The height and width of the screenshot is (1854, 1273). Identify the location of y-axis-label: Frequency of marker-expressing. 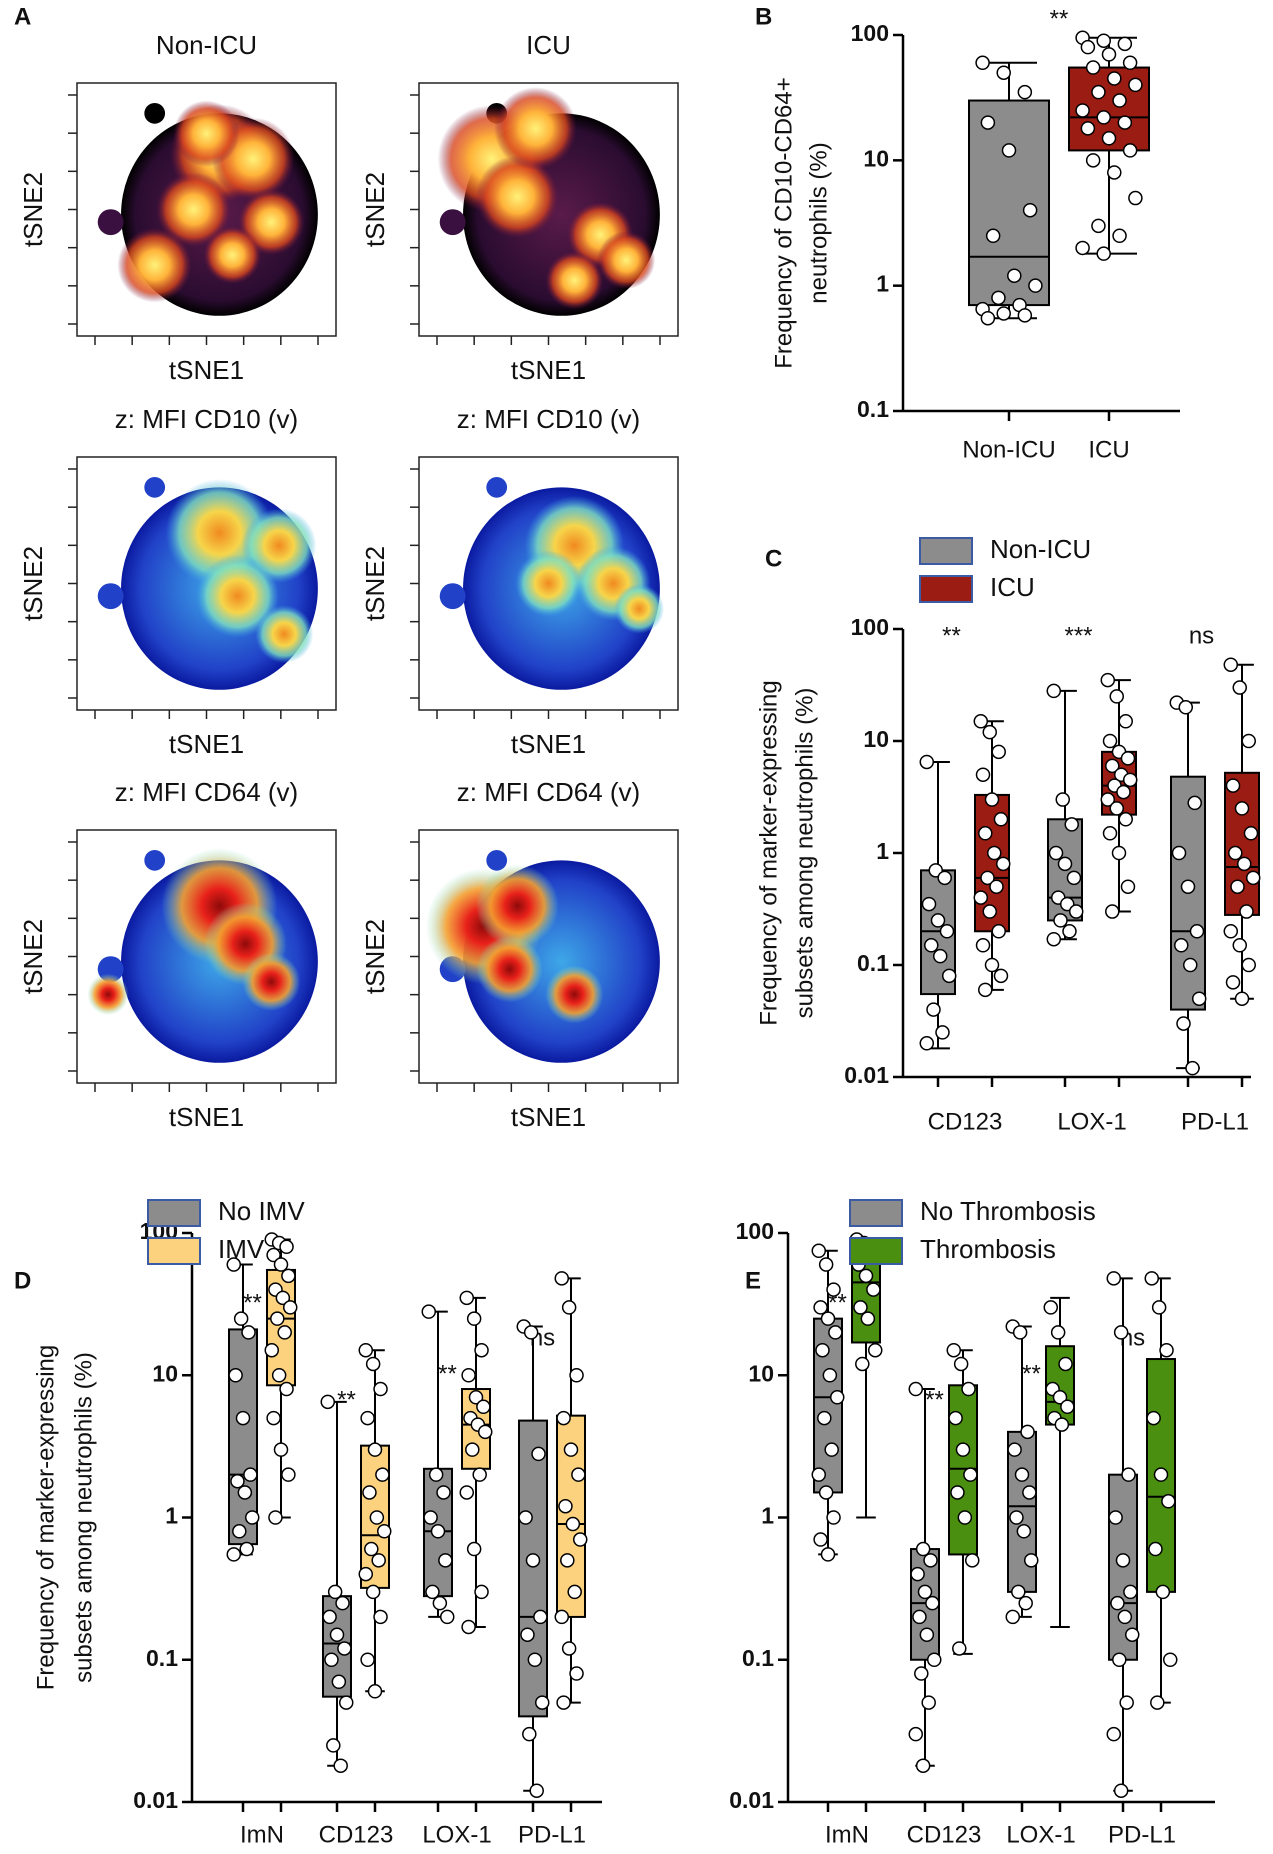
(768, 852).